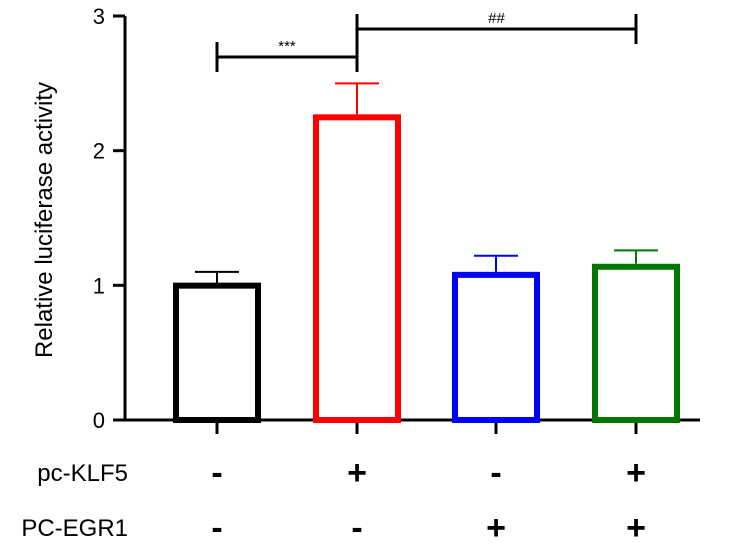 The height and width of the screenshot is (544, 735). What do you see at coordinates (496, 18) in the screenshot?
I see `significance-label: ##` at bounding box center [496, 18].